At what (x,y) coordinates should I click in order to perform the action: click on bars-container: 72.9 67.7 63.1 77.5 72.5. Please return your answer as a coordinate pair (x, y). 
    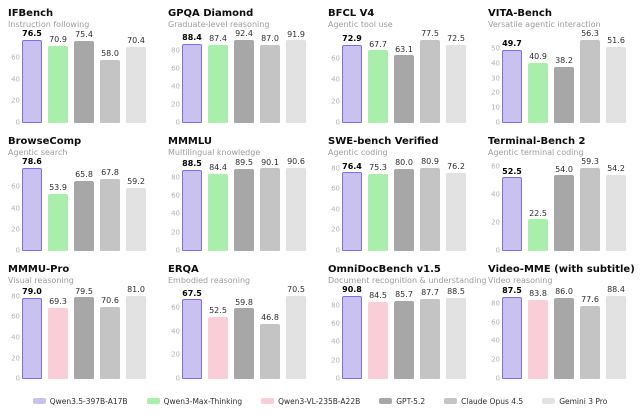
    Looking at the image, I should click on (405, 76).